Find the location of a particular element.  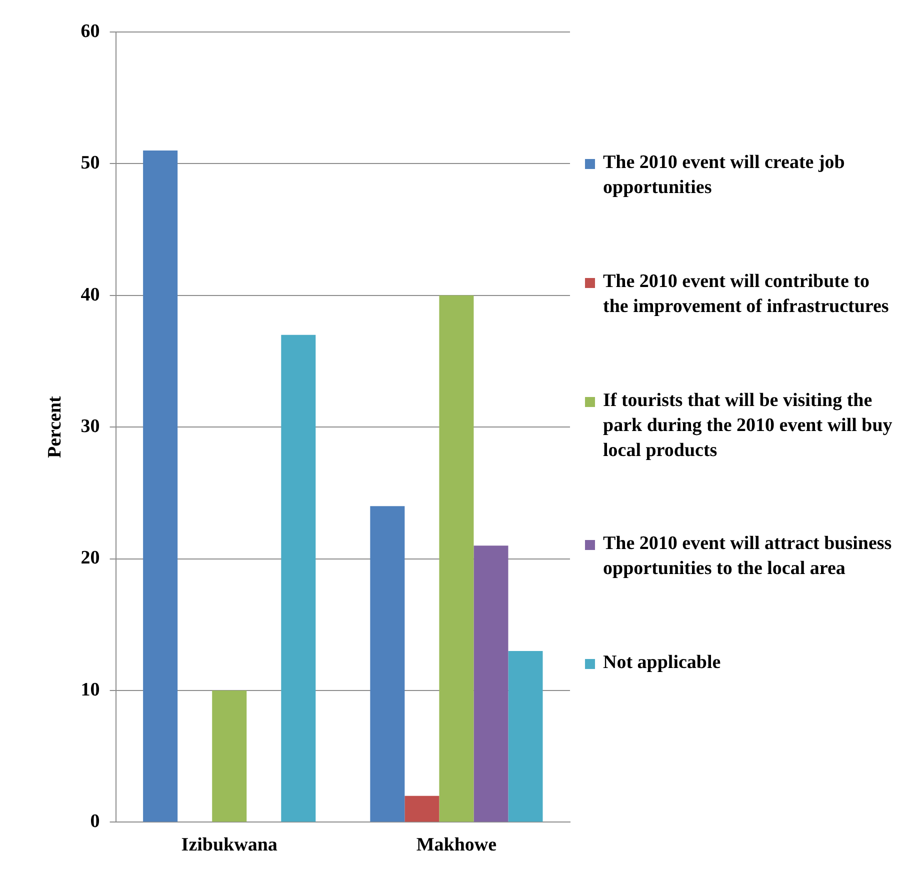

y-tick-label: 50 is located at coordinates (90, 163).